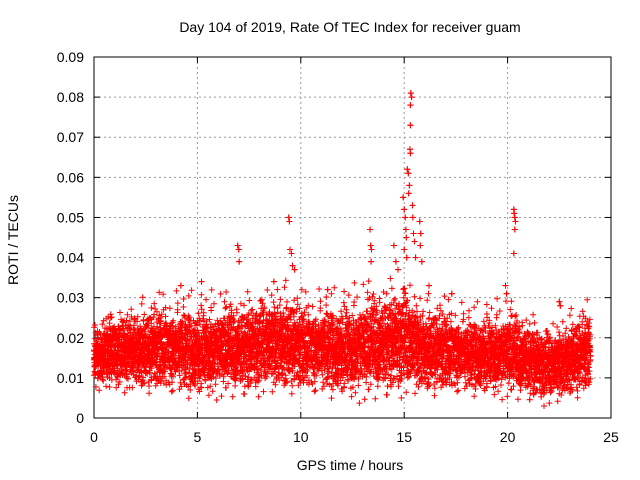 The height and width of the screenshot is (480, 640). Describe the element at coordinates (94, 437) in the screenshot. I see `x-tick-label: 0` at that location.